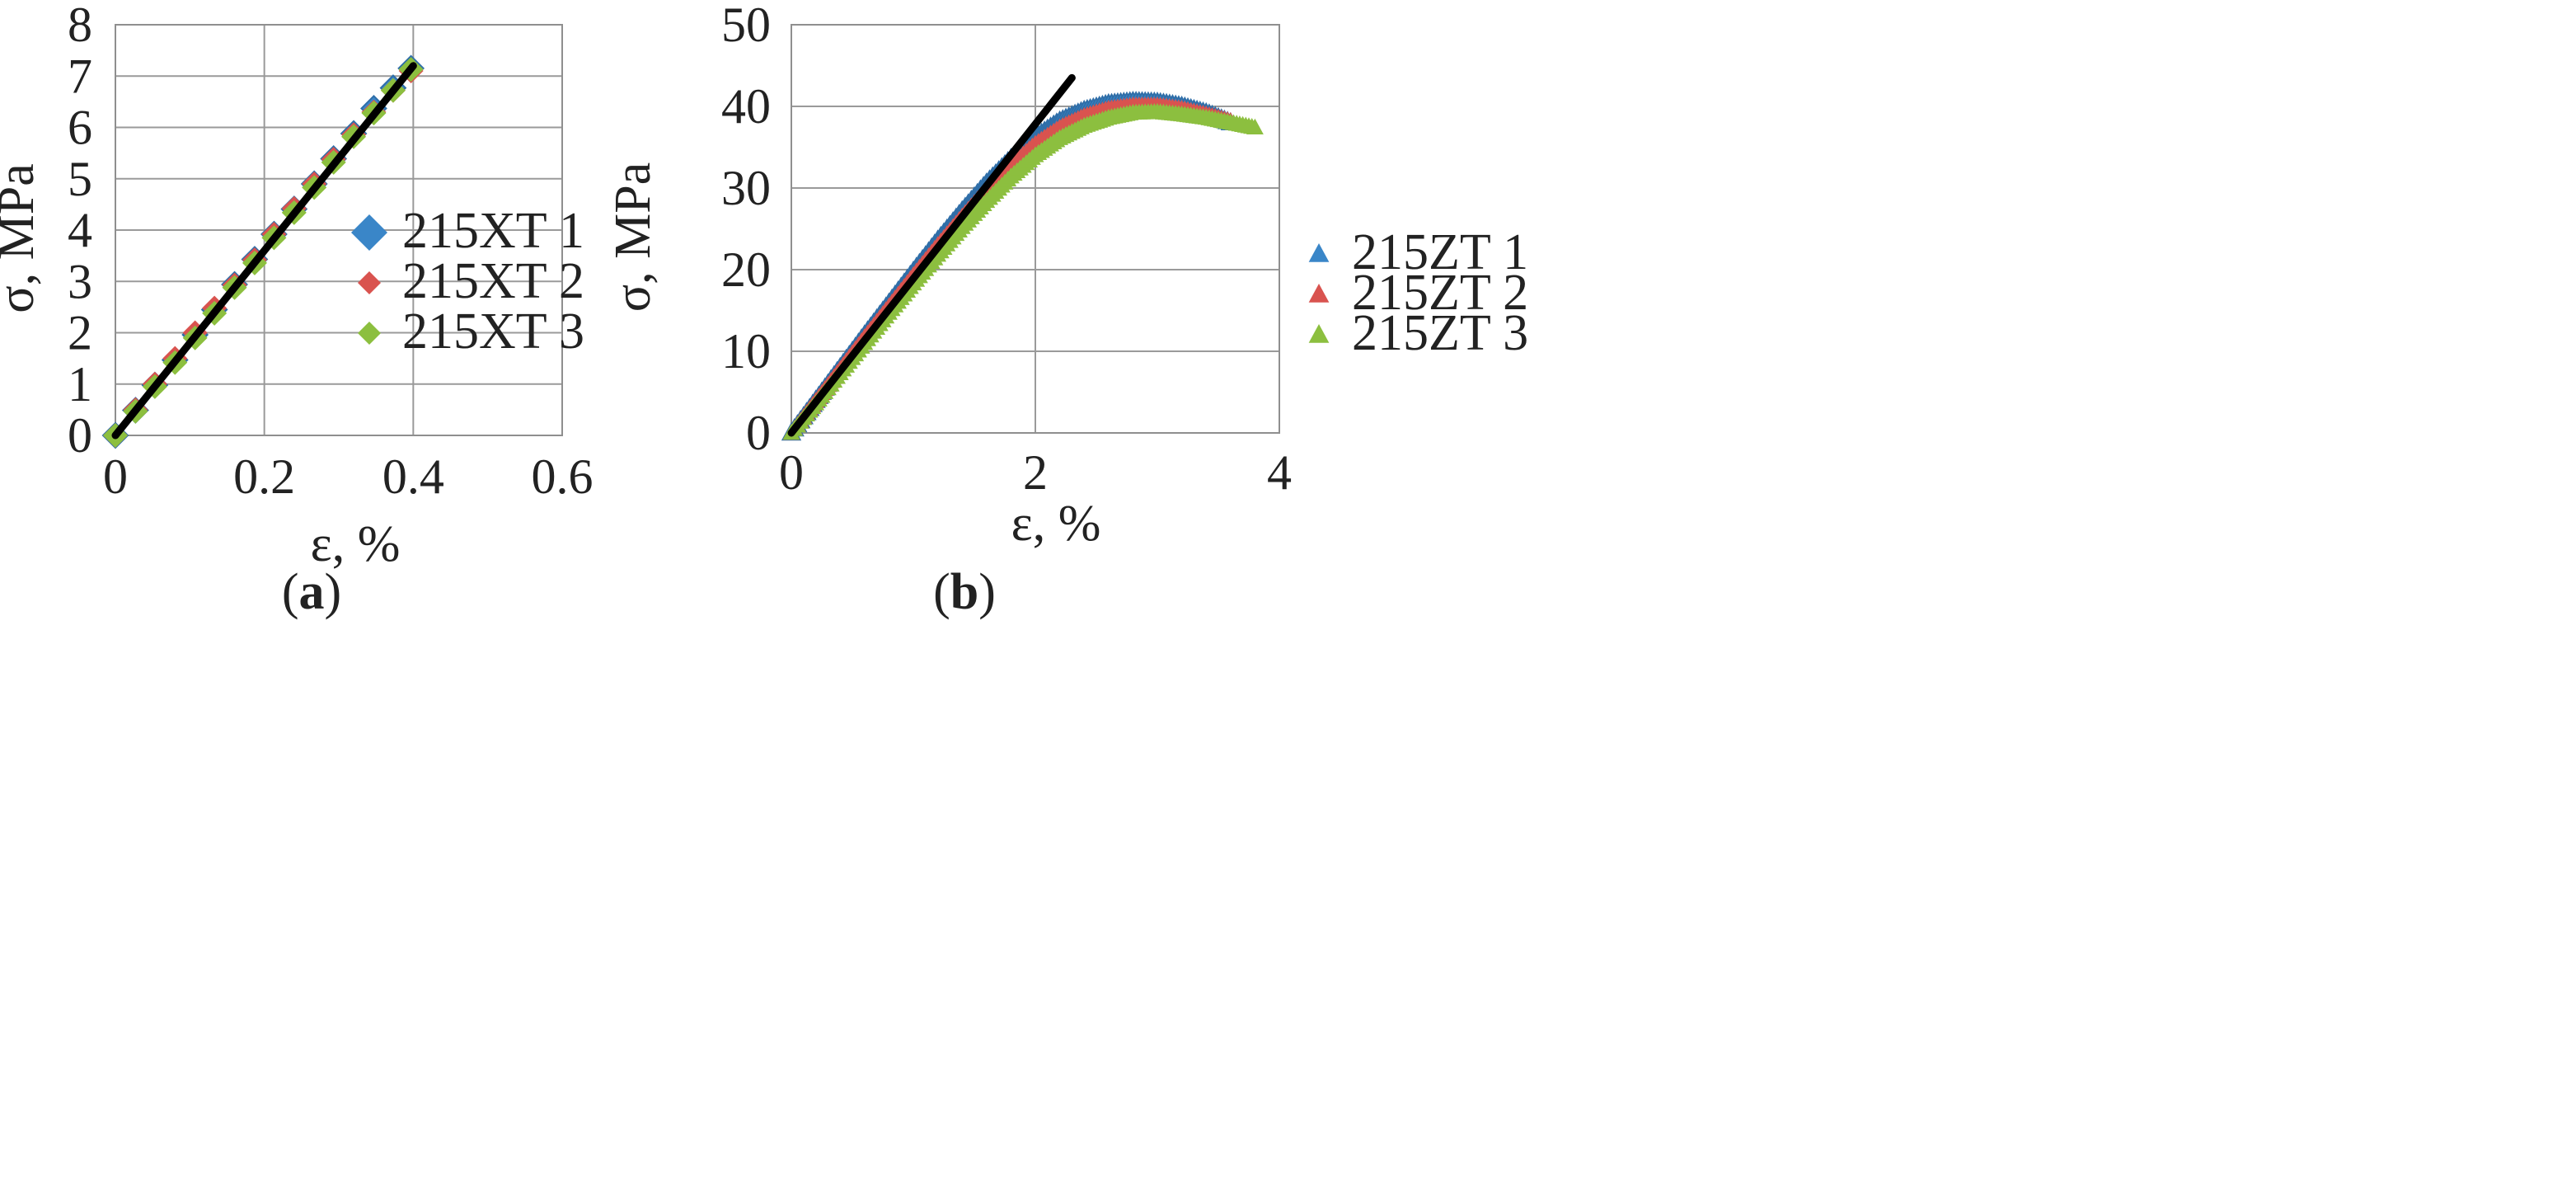  I want to click on y-tick-label: 3, so click(80, 281).